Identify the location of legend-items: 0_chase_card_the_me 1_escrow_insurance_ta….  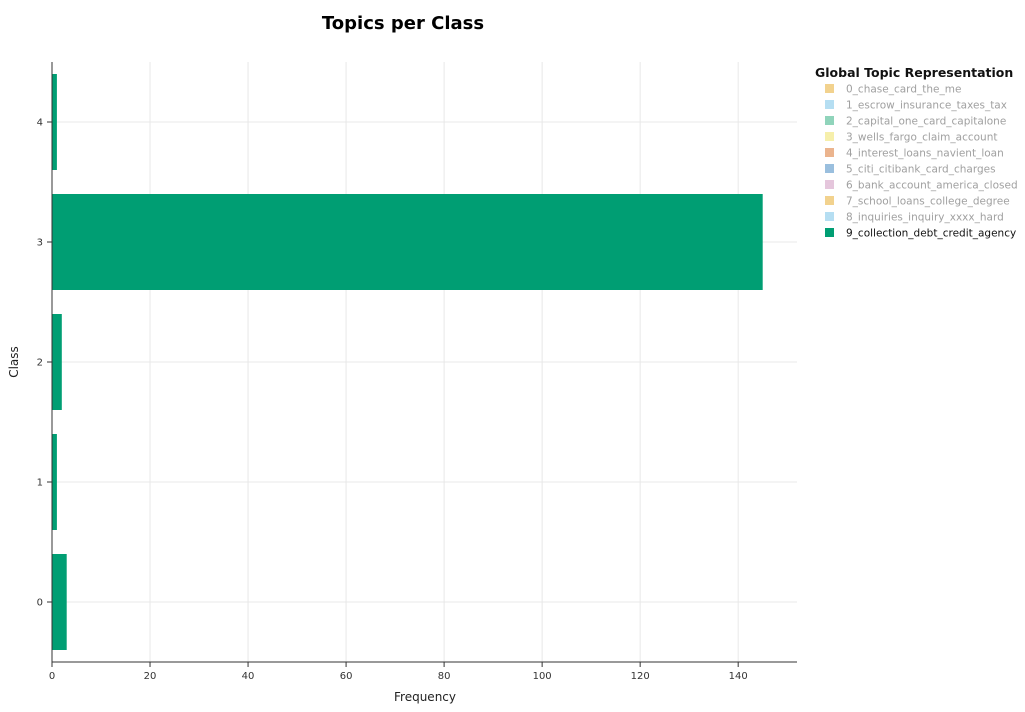
(921, 162).